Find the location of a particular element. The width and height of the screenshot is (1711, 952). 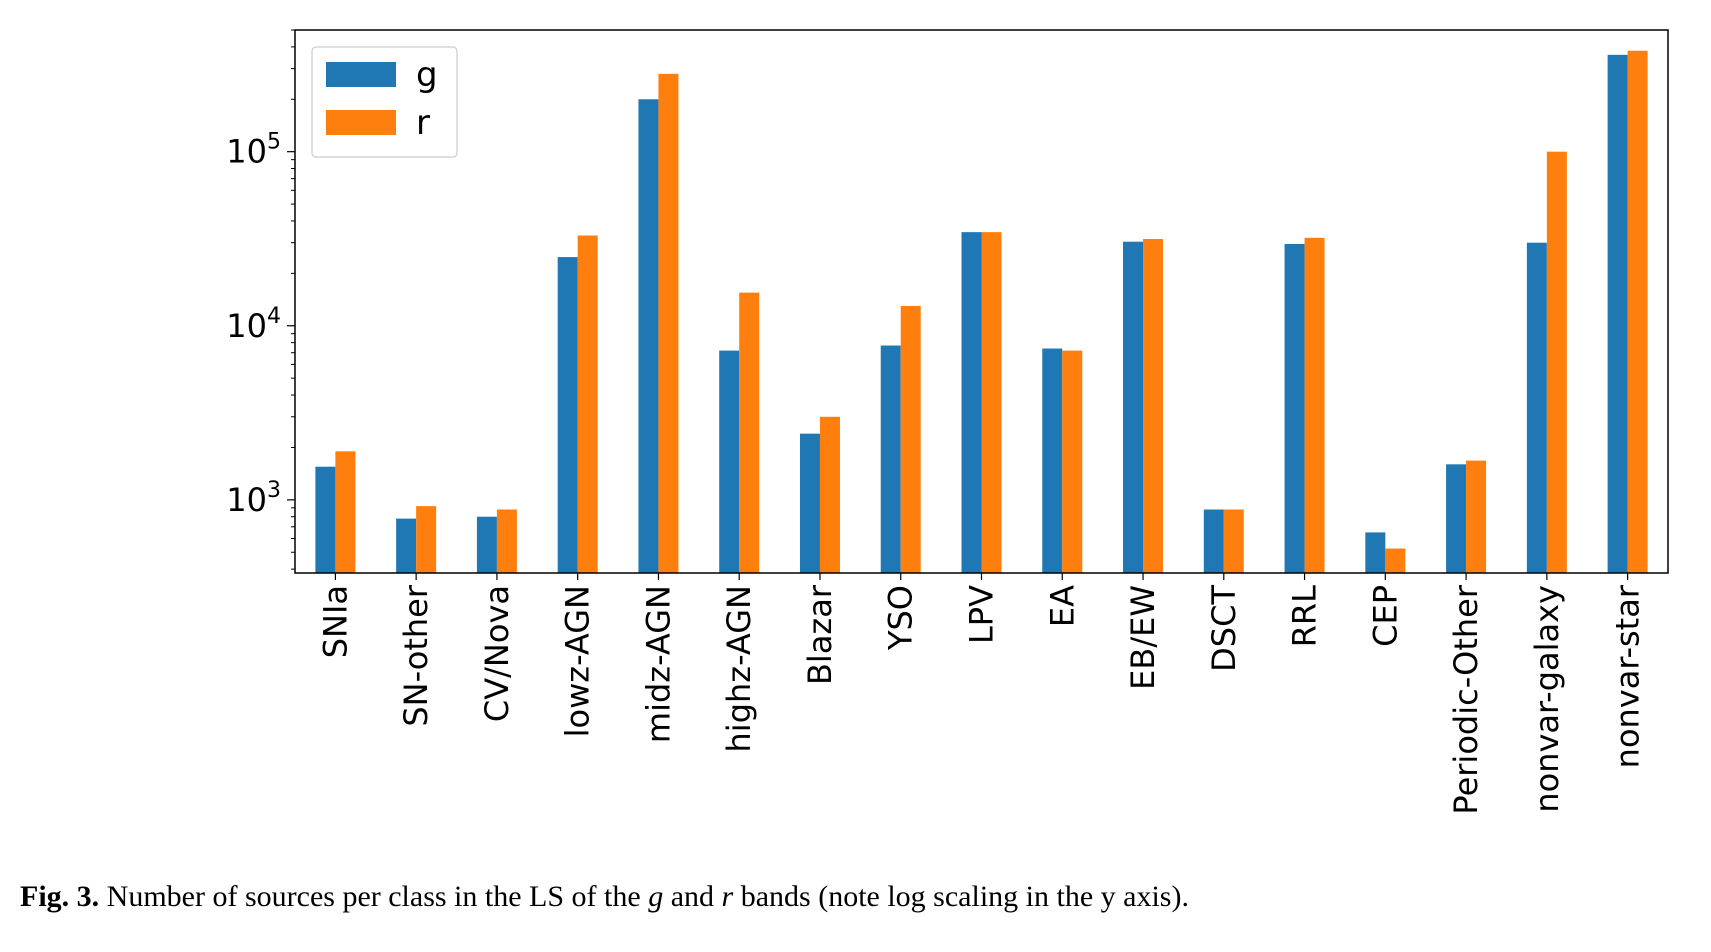

bar-r-yso is located at coordinates (910, 439).